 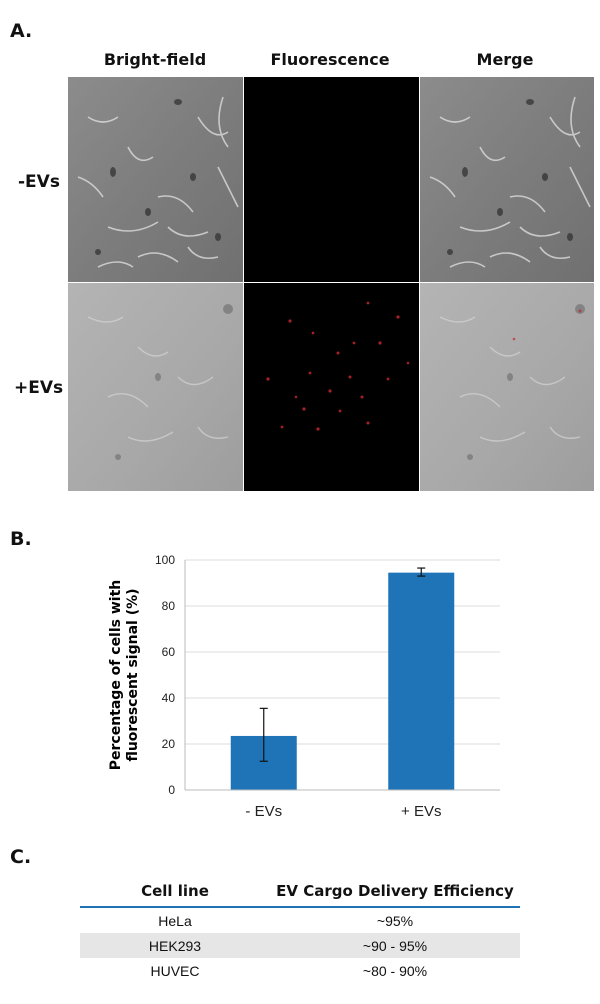 I want to click on y-axis: 0 20 40 60 80 100, so click(x=170, y=675).